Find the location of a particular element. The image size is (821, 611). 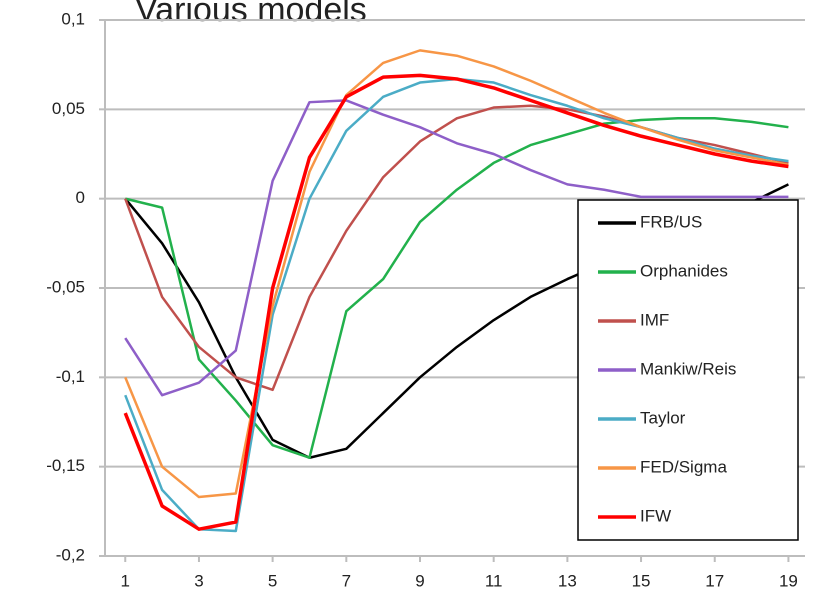

legend-label: FRB/US is located at coordinates (671, 221).